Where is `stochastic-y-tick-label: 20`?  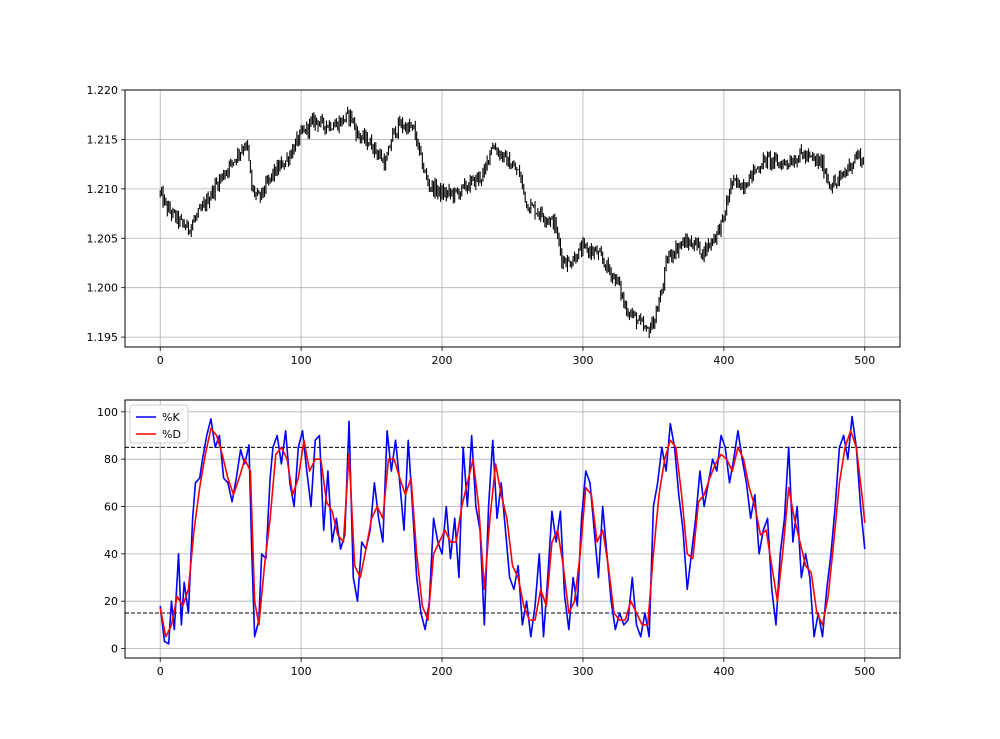
stochastic-y-tick-label: 20 is located at coordinates (111, 601).